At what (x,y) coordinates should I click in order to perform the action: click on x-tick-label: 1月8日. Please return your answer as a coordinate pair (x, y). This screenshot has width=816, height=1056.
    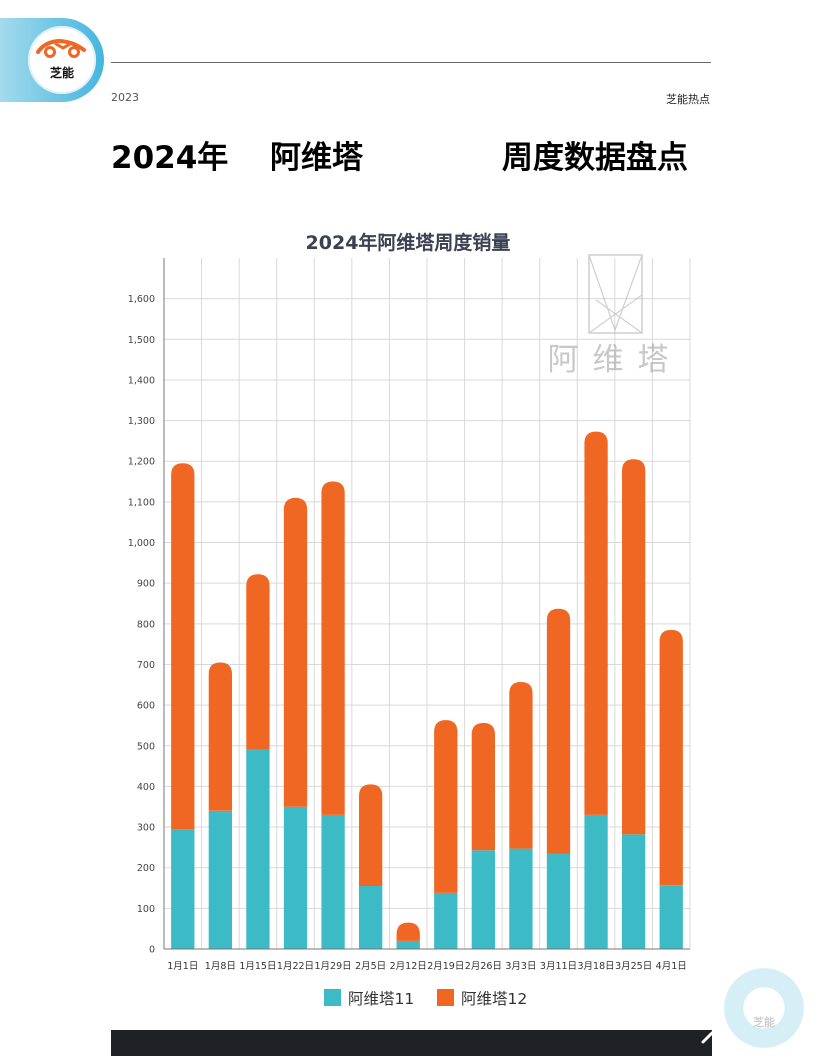
    Looking at the image, I should click on (220, 966).